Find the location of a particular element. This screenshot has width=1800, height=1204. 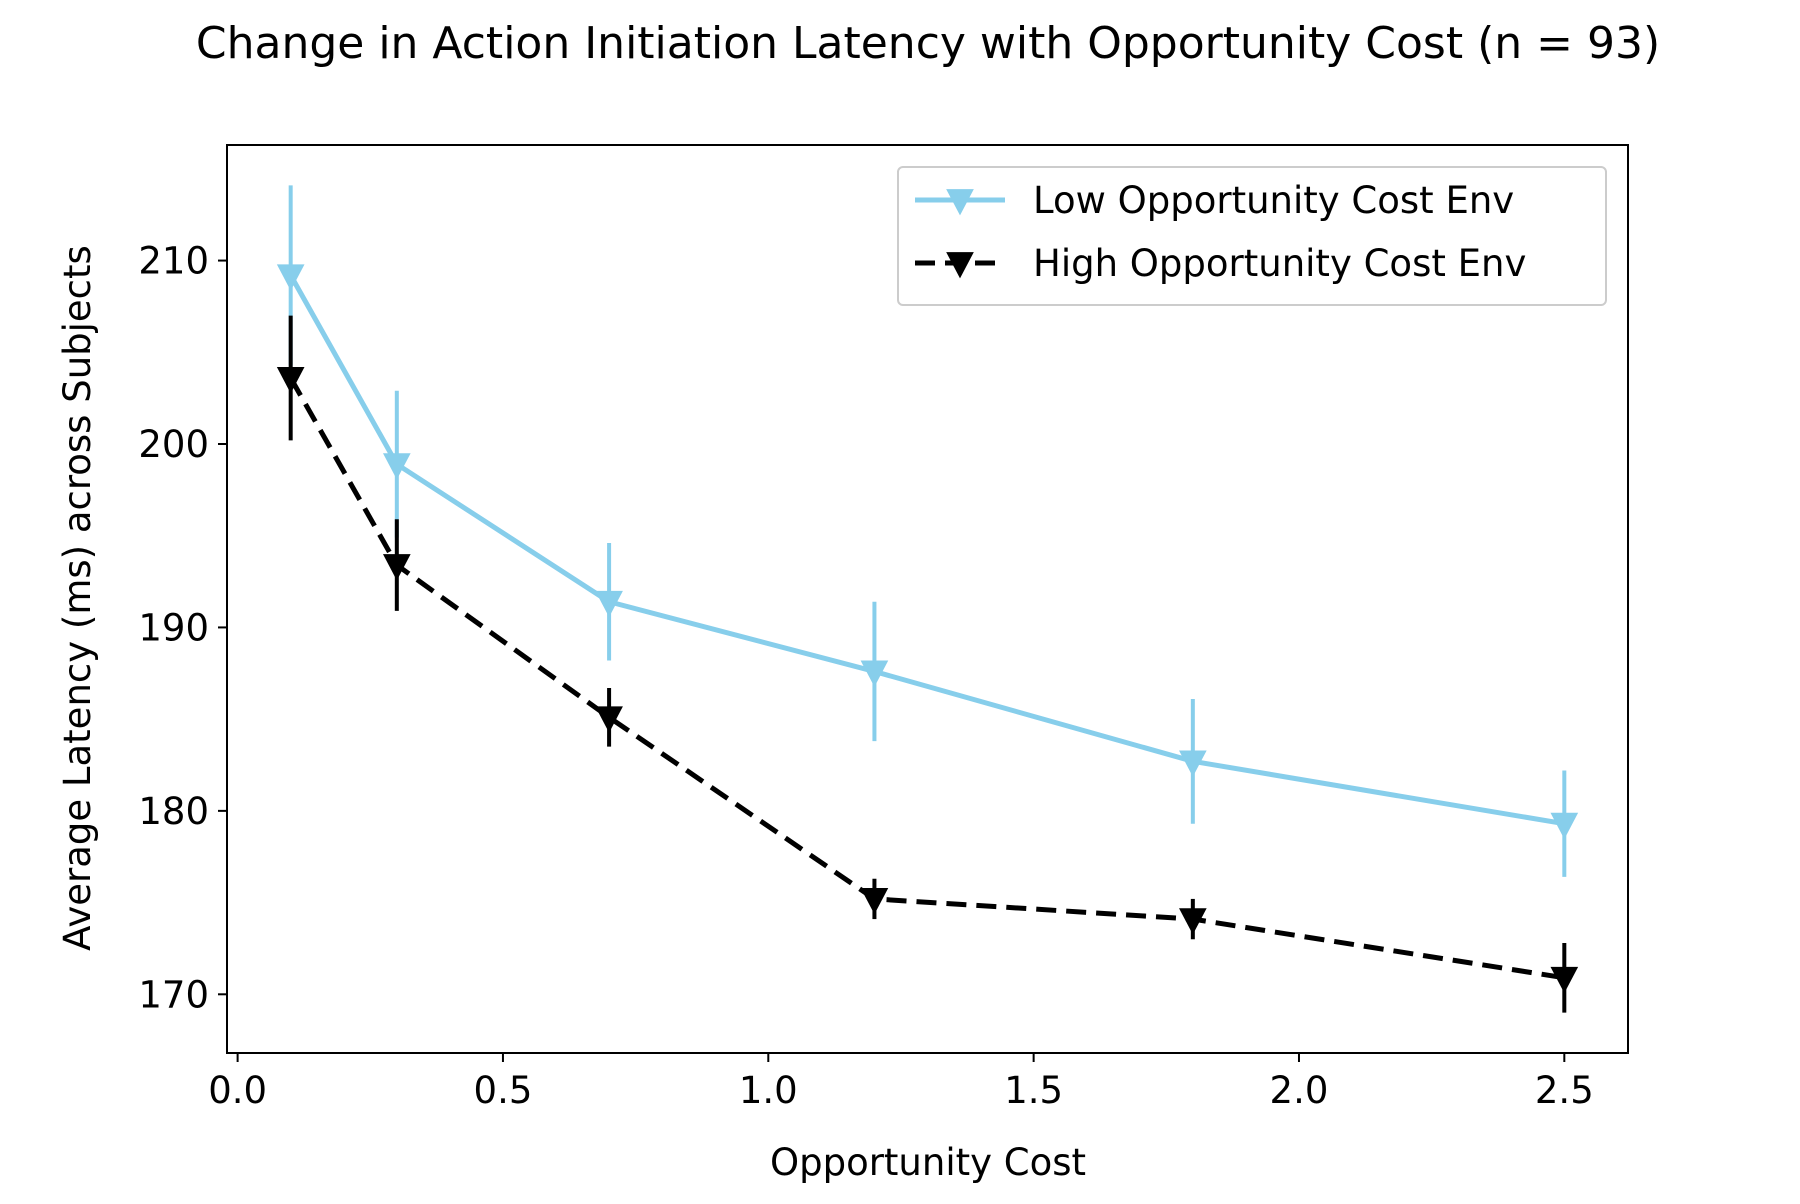

y-tick-label: 210 is located at coordinates (173, 261).